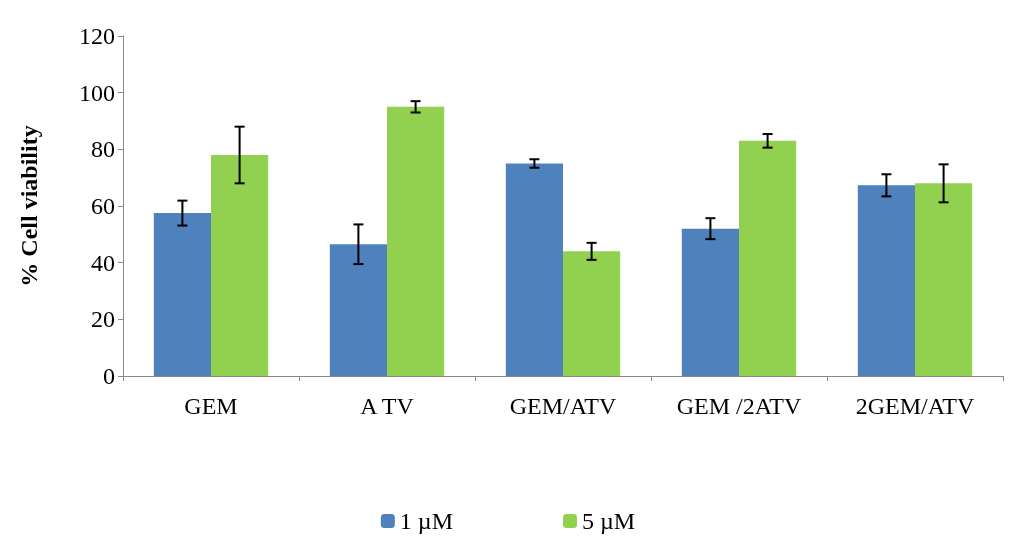 The image size is (1012, 546). What do you see at coordinates (103, 262) in the screenshot?
I see `y-tick-label: 40` at bounding box center [103, 262].